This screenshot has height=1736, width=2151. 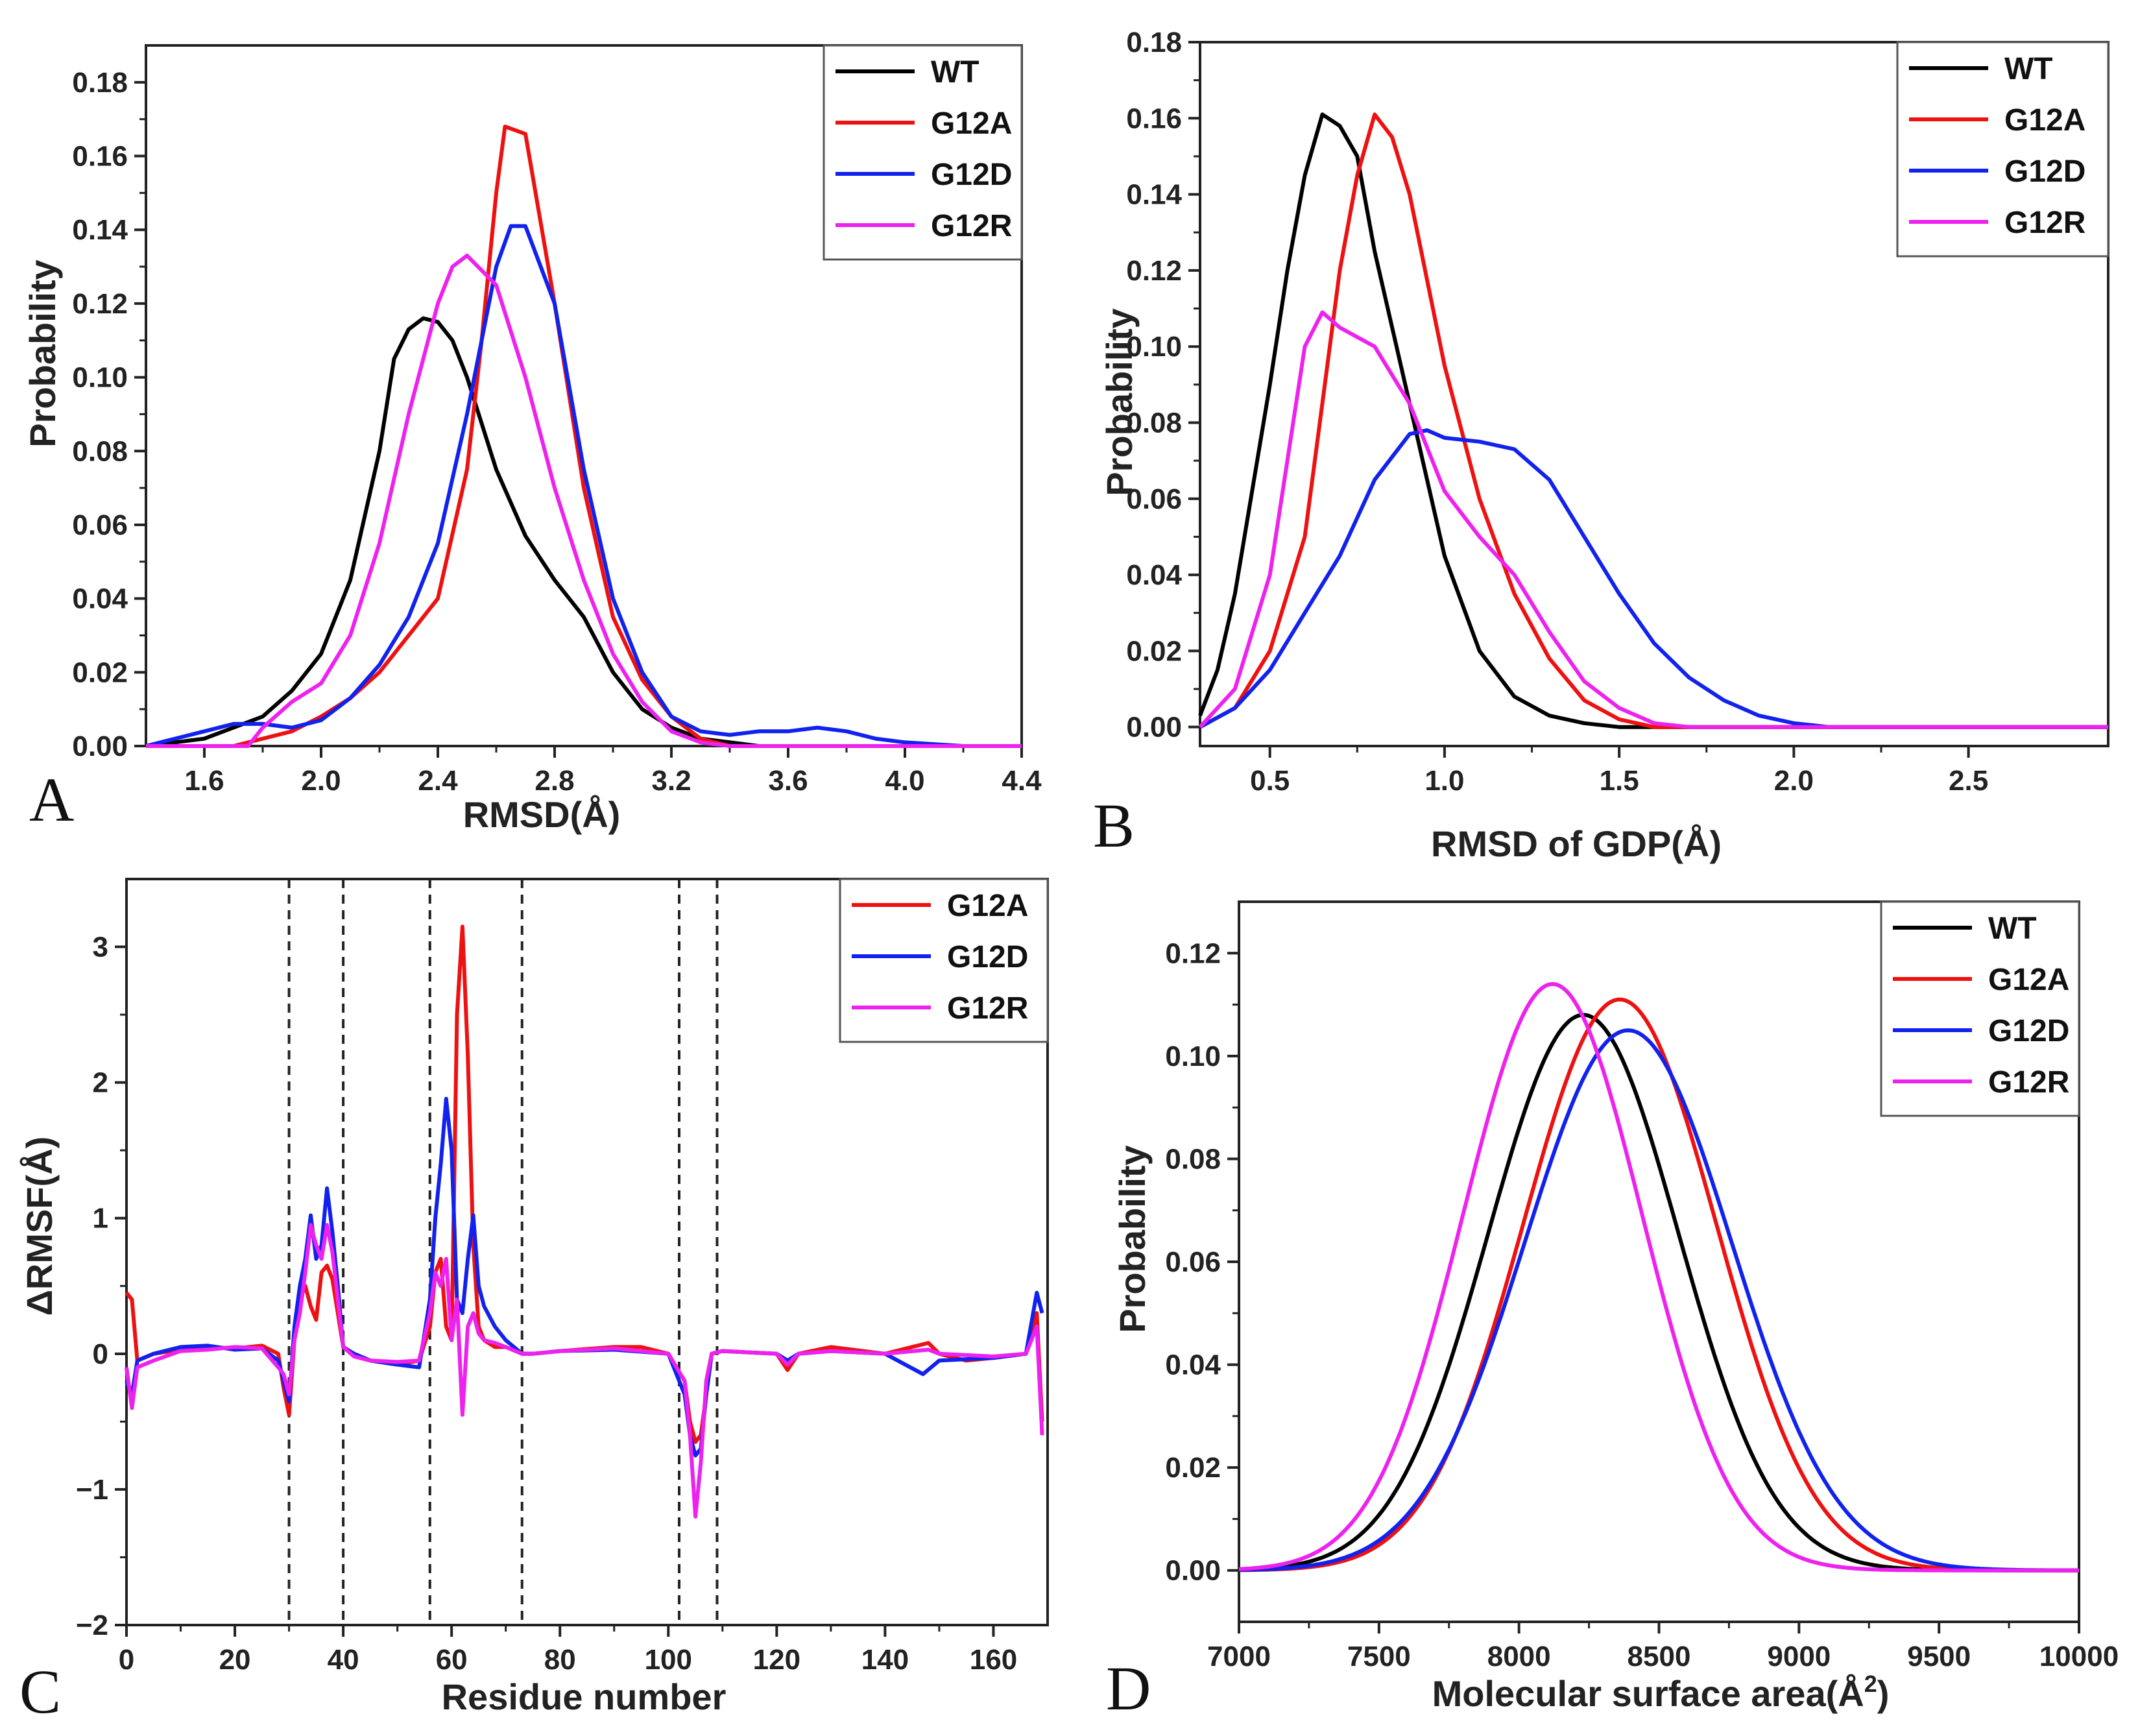 I want to click on panel-b-ytick-label: 0.16, so click(x=1154, y=118).